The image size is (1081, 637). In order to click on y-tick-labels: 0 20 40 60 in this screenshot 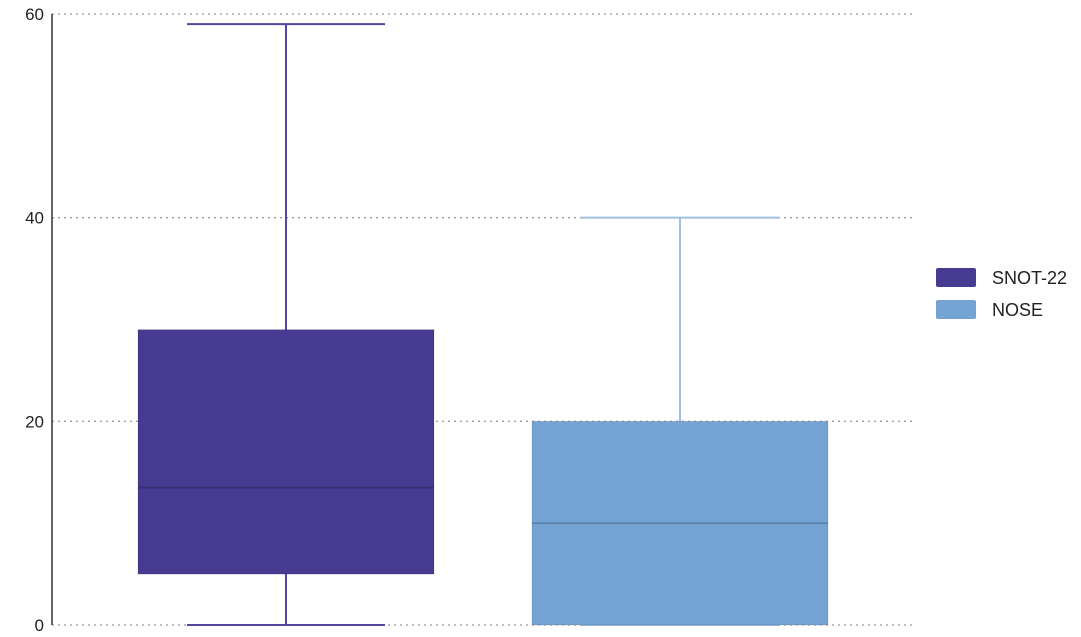, I will do `click(34, 320)`.